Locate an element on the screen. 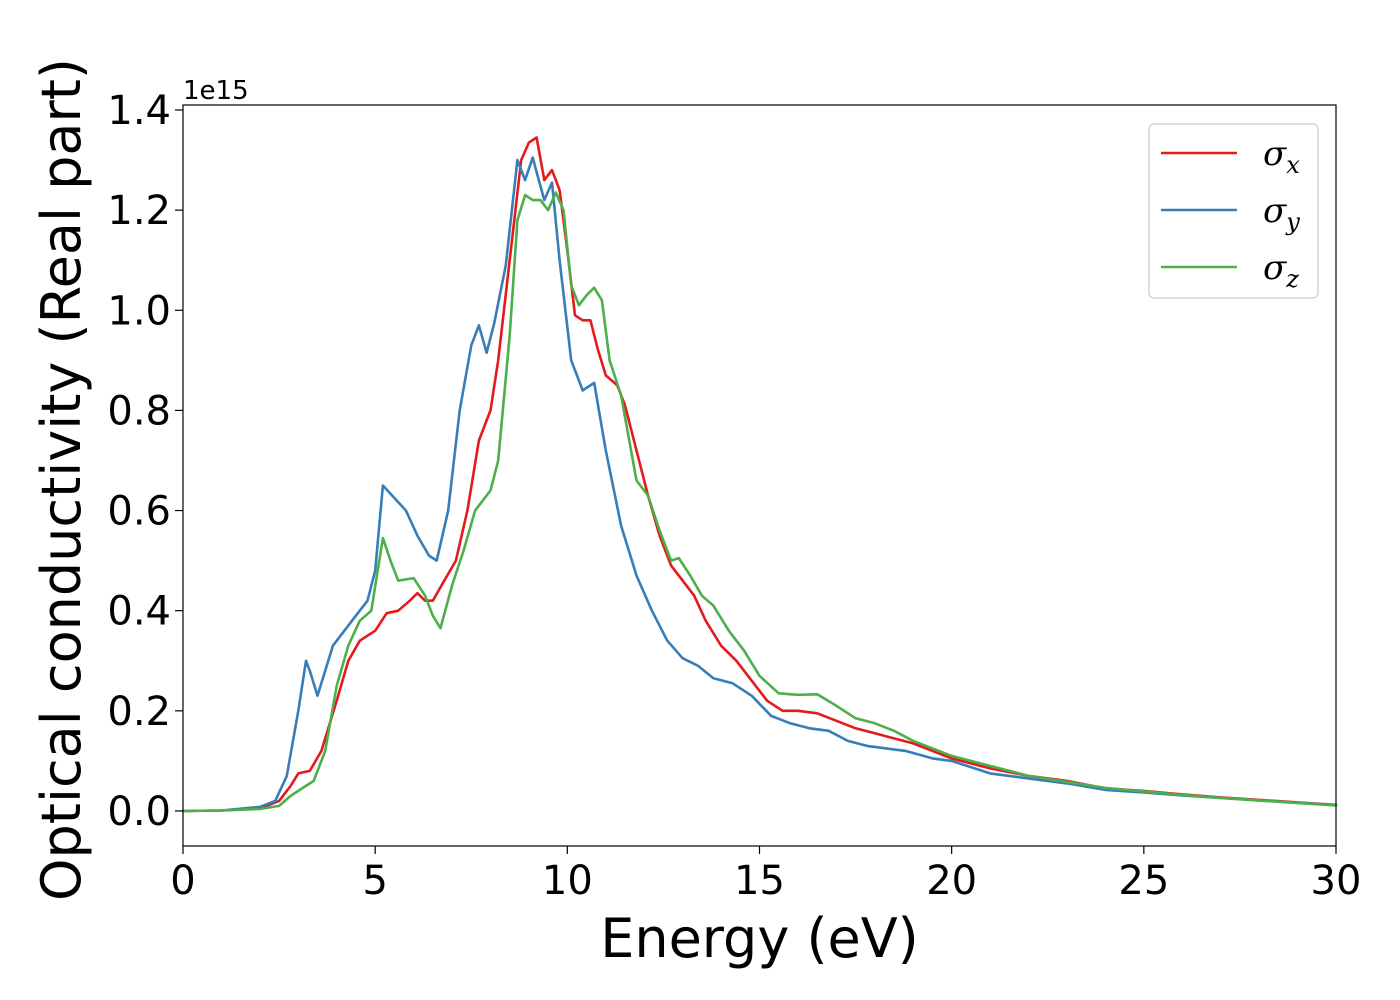 This screenshot has height=1000, width=1400. y-tick-label: 0.8 is located at coordinates (139, 411).